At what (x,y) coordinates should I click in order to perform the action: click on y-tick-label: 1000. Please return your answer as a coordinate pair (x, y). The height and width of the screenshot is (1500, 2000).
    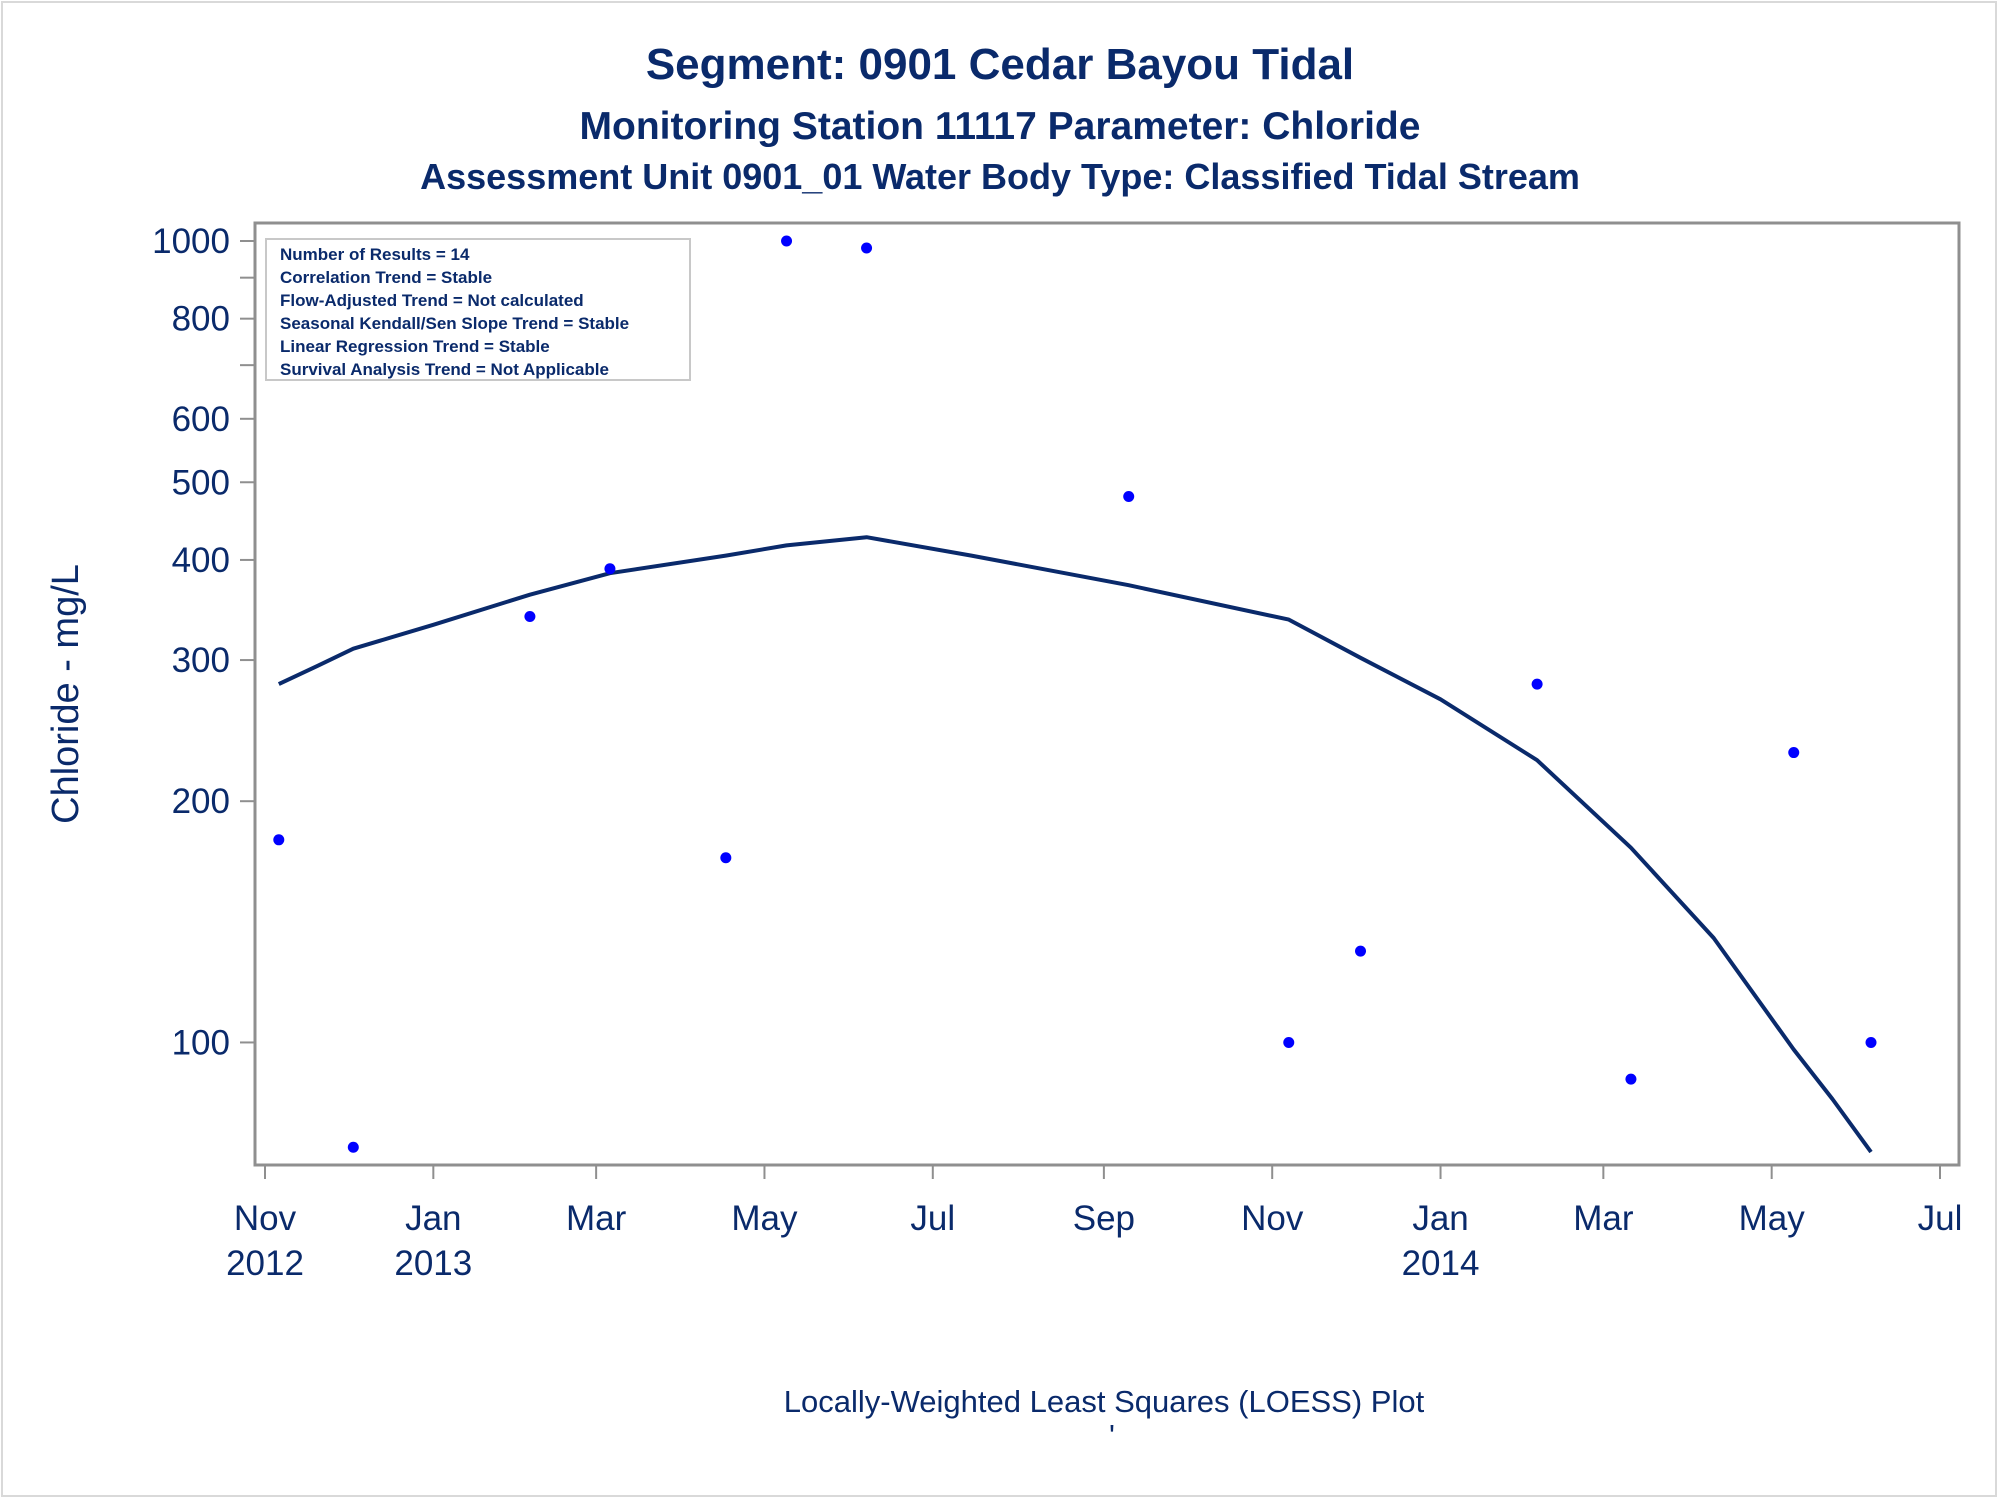
    Looking at the image, I should click on (191, 241).